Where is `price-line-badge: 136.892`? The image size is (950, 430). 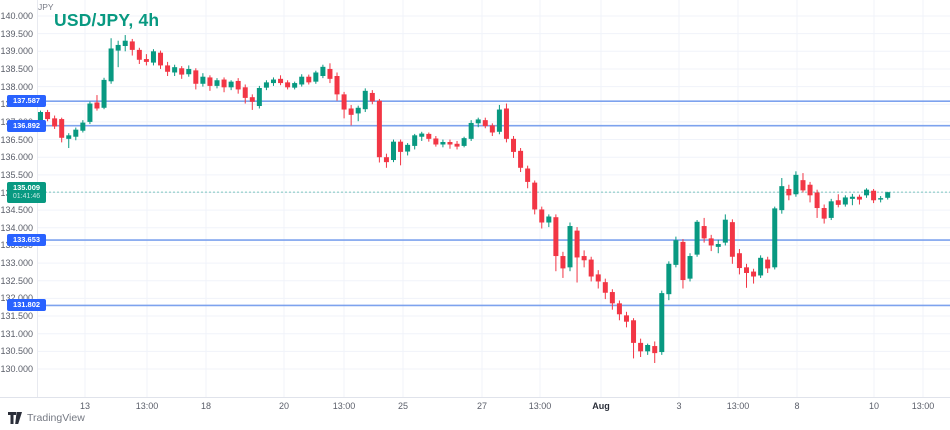
price-line-badge: 136.892 is located at coordinates (26, 125).